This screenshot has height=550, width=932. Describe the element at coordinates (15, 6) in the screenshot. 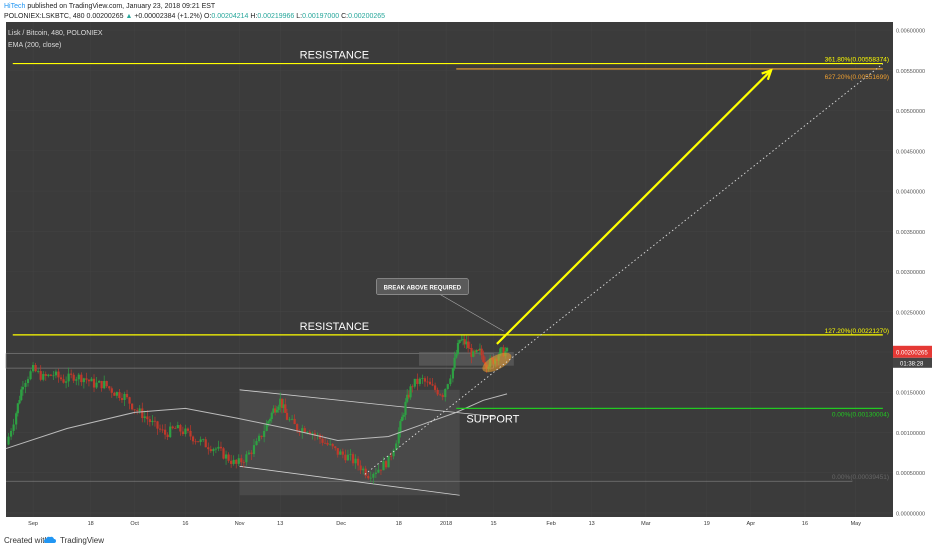

I see `author-link: HiTech` at that location.